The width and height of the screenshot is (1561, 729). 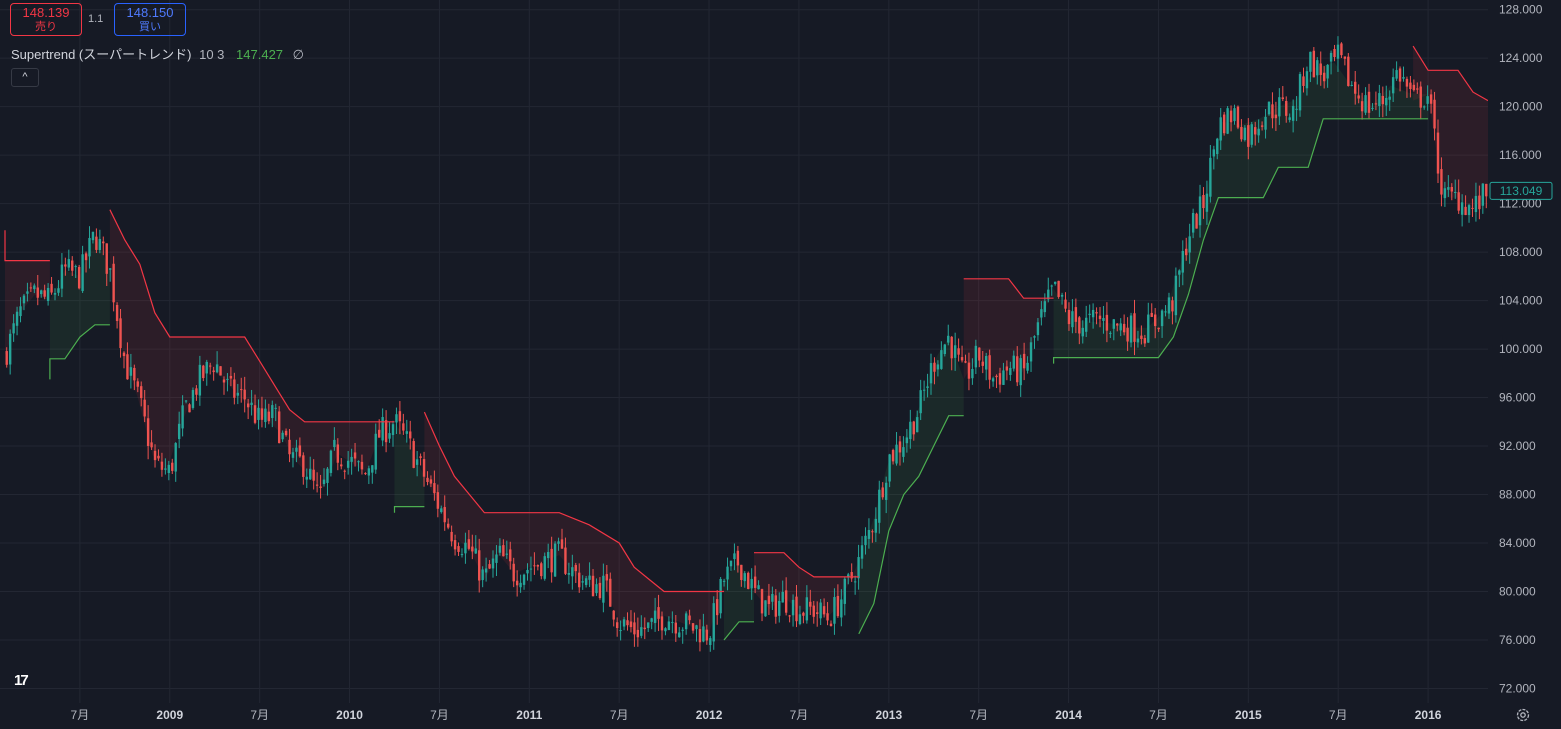 What do you see at coordinates (46, 12) in the screenshot?
I see `sell-price: 148.139` at bounding box center [46, 12].